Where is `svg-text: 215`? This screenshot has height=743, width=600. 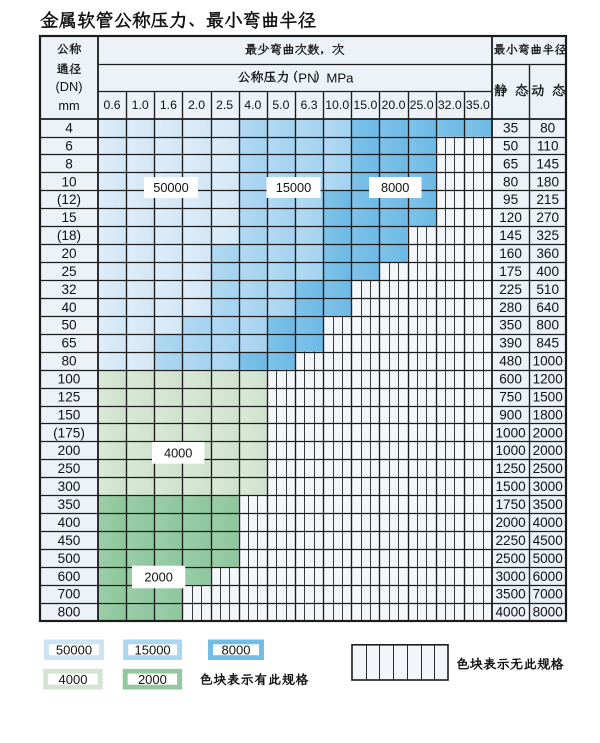
svg-text: 215 is located at coordinates (547, 199).